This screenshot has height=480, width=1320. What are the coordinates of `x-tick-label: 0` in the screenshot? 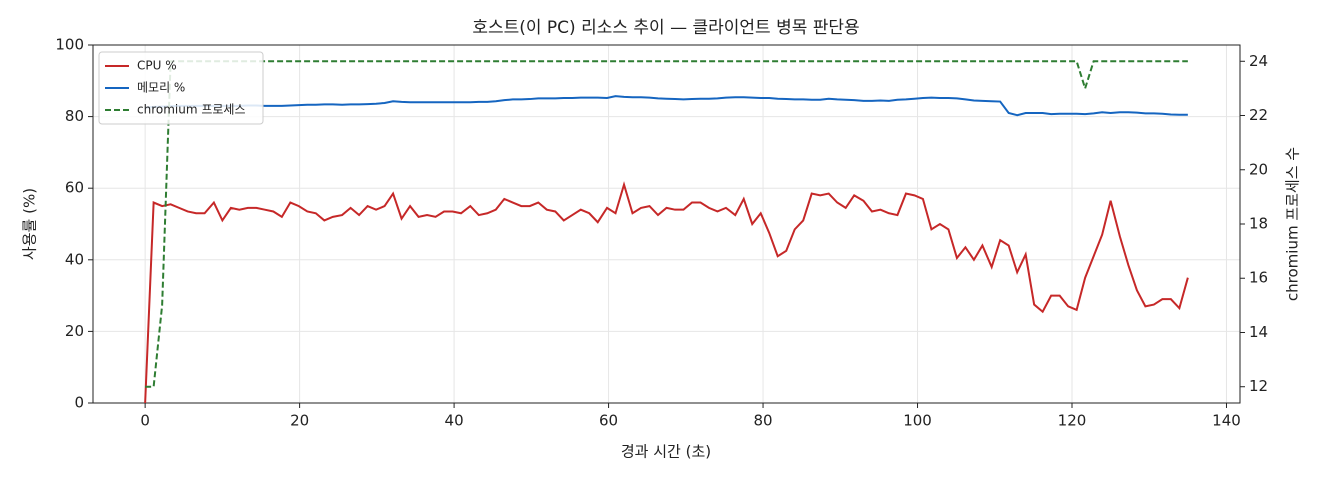 It's located at (145, 421).